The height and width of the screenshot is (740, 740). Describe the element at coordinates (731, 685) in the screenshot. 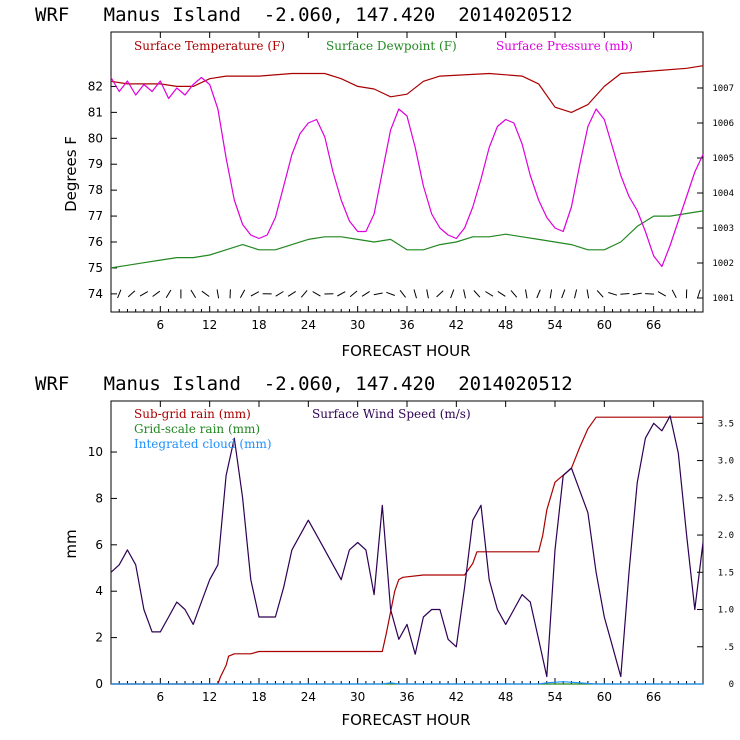

I see `y2-tick-label: 0` at that location.